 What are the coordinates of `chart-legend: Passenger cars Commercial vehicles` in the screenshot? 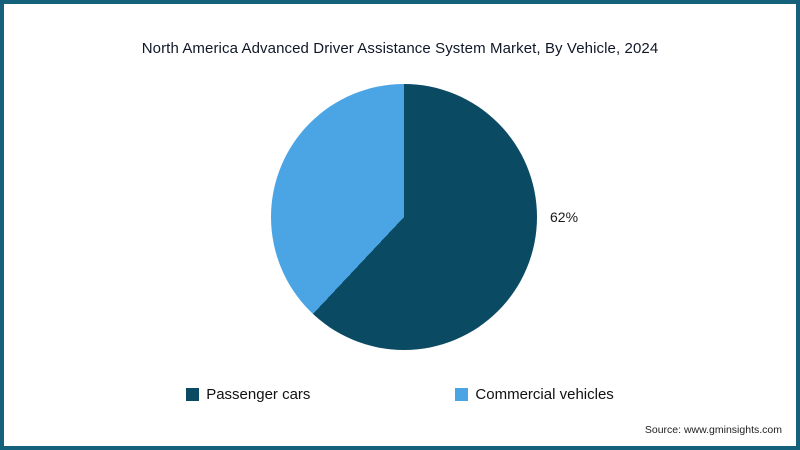 It's located at (400, 394).